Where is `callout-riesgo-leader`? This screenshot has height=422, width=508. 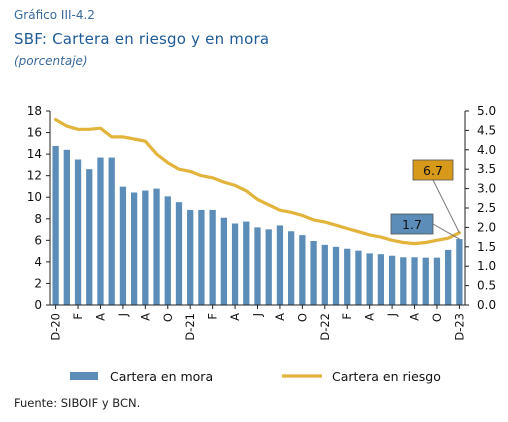 callout-riesgo-leader is located at coordinates (446, 206).